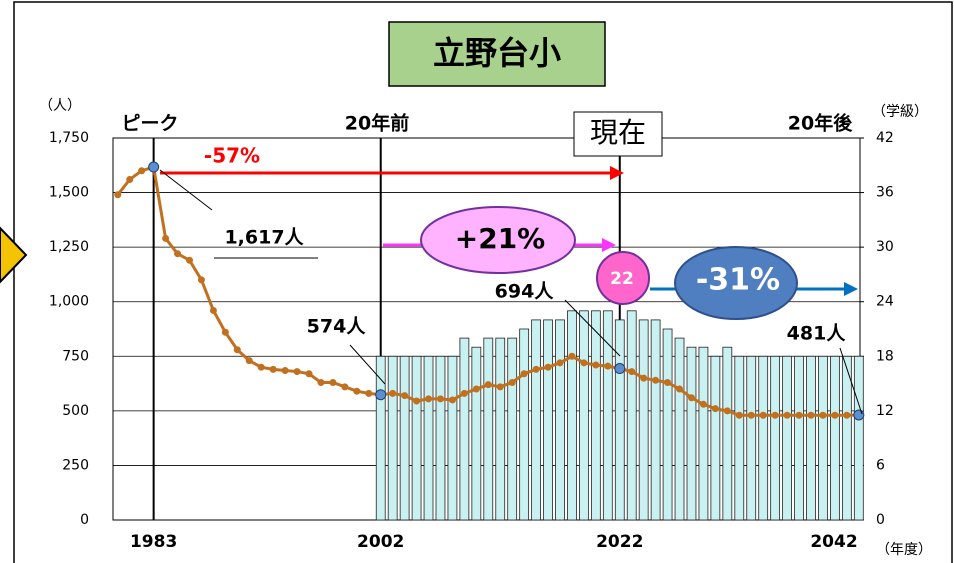  I want to click on annotation: 694人, so click(525, 292).